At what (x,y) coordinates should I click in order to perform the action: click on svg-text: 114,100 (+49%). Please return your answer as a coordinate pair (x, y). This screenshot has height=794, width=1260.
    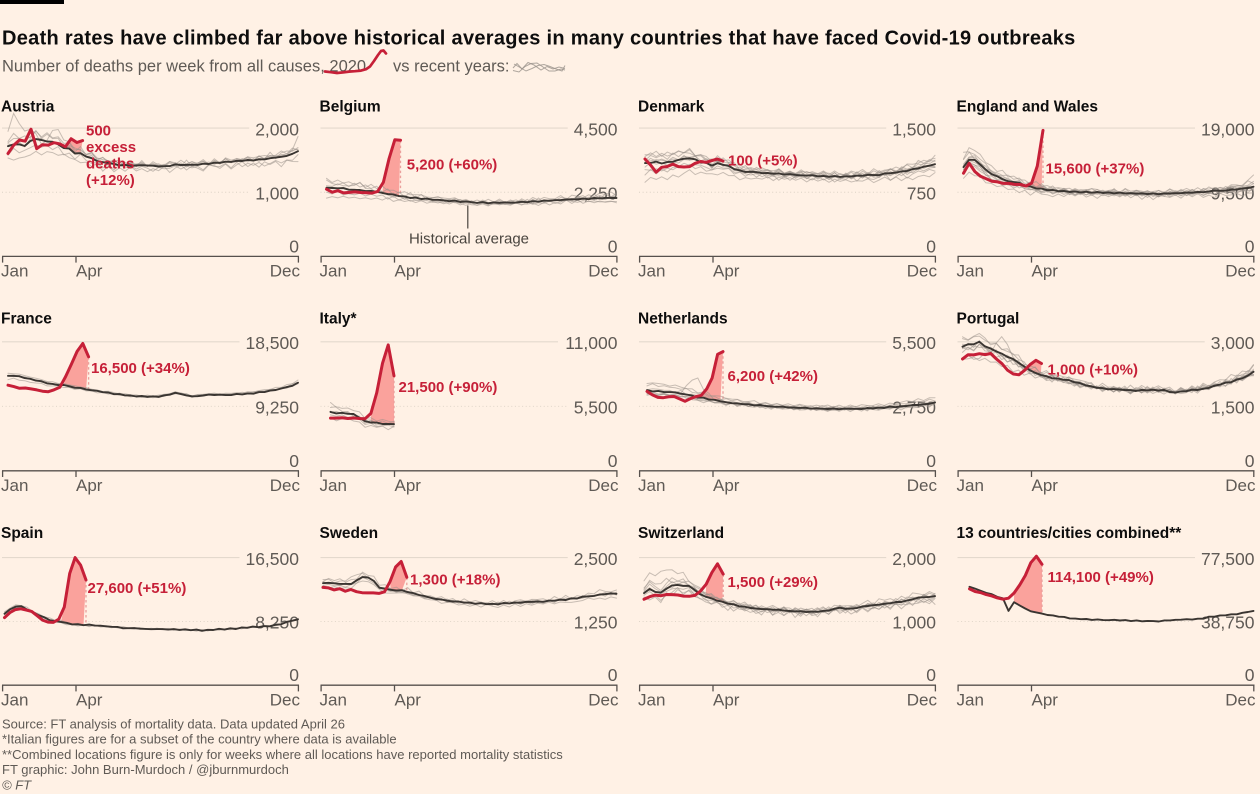
    Looking at the image, I should click on (1101, 577).